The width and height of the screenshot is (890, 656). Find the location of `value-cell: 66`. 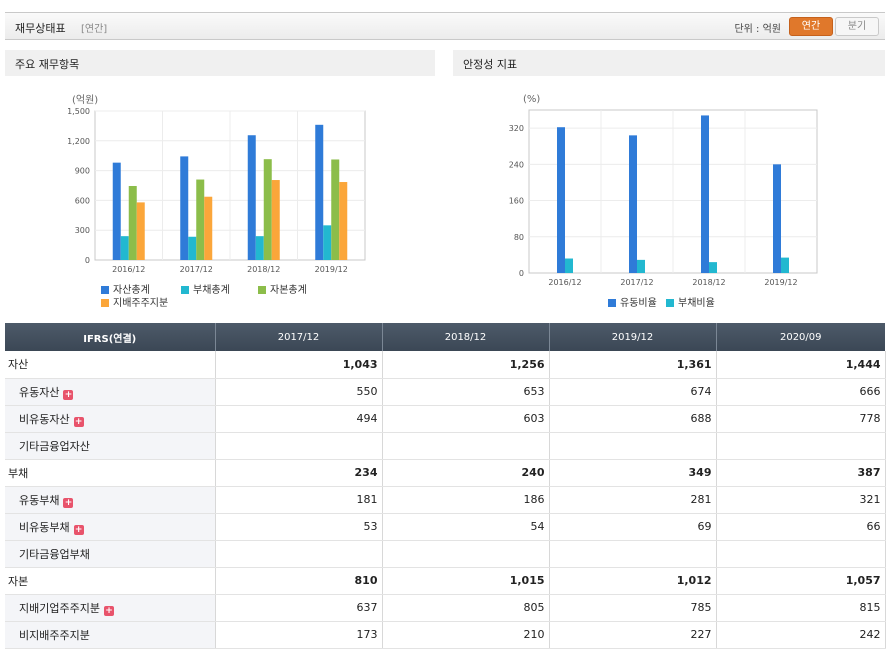

value-cell: 66 is located at coordinates (801, 527).